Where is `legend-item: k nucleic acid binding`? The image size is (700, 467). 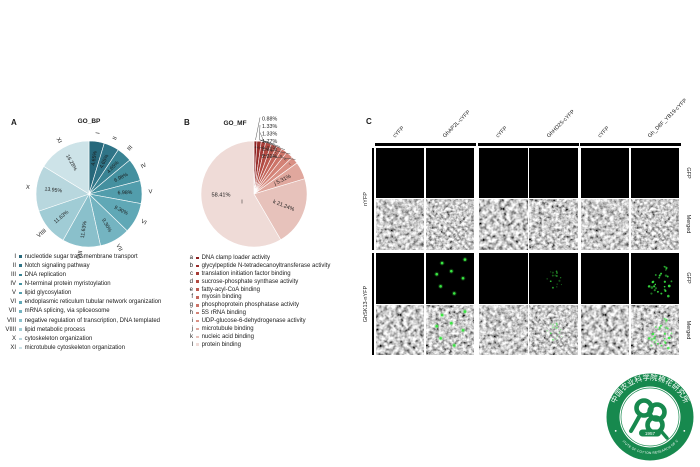 legend-item: k nucleic acid binding is located at coordinates (258, 337).